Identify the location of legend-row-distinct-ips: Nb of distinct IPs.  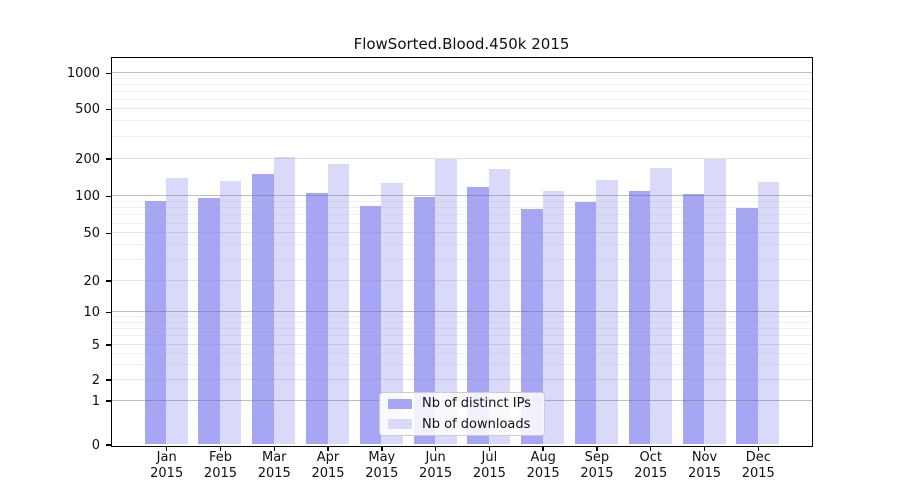
(462, 404).